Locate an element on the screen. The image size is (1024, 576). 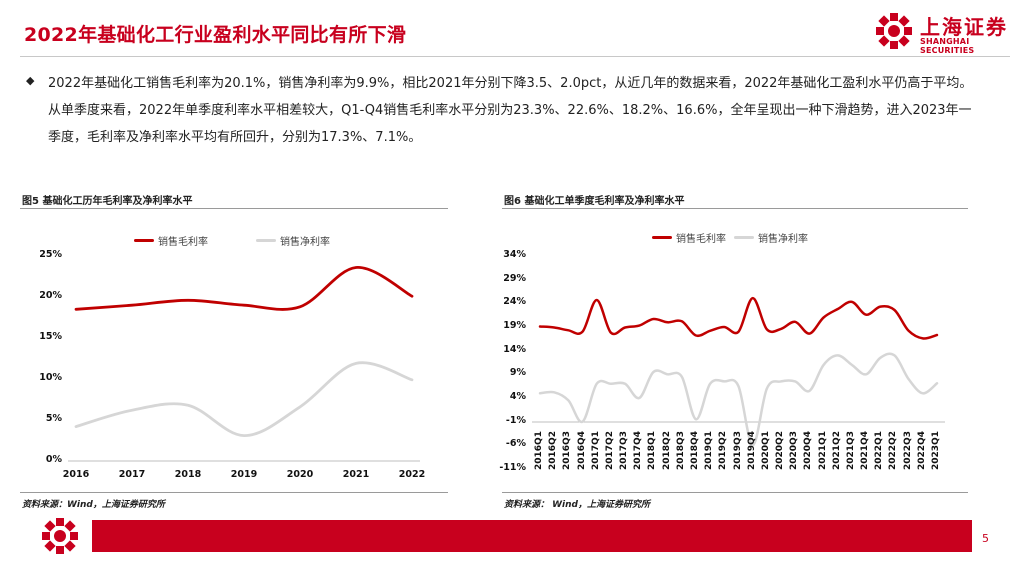
brand-logo: 上海证券 SHANGHAI SECURITIES is located at coordinates (944, 31).